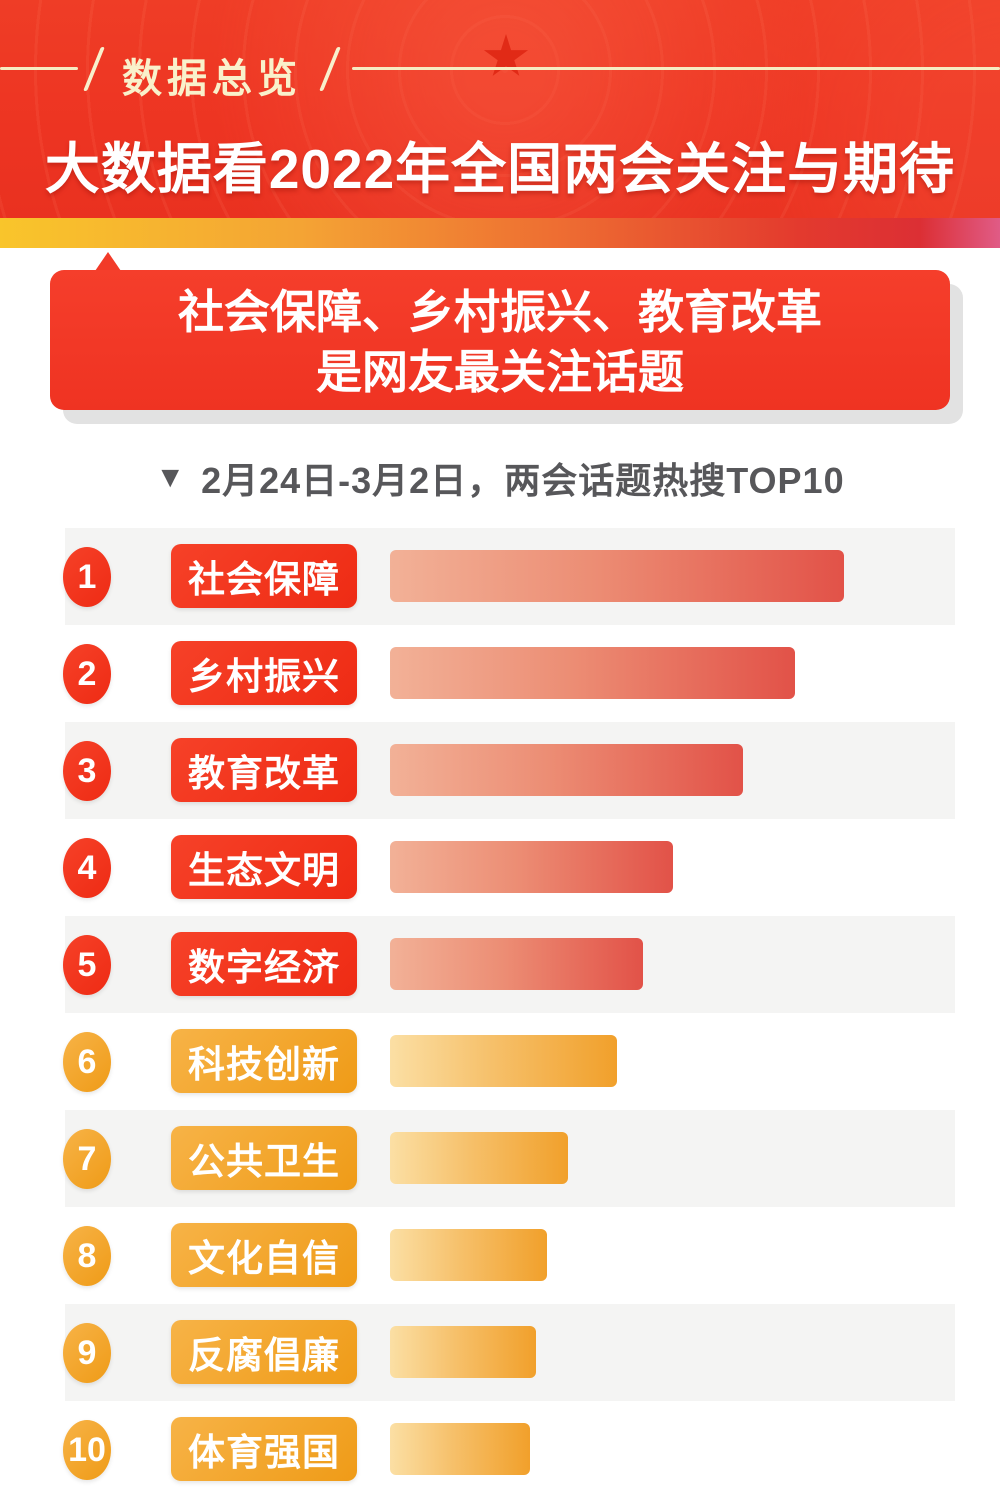 This screenshot has height=1512, width=1000. I want to click on rank-badge: 4, so click(87, 868).